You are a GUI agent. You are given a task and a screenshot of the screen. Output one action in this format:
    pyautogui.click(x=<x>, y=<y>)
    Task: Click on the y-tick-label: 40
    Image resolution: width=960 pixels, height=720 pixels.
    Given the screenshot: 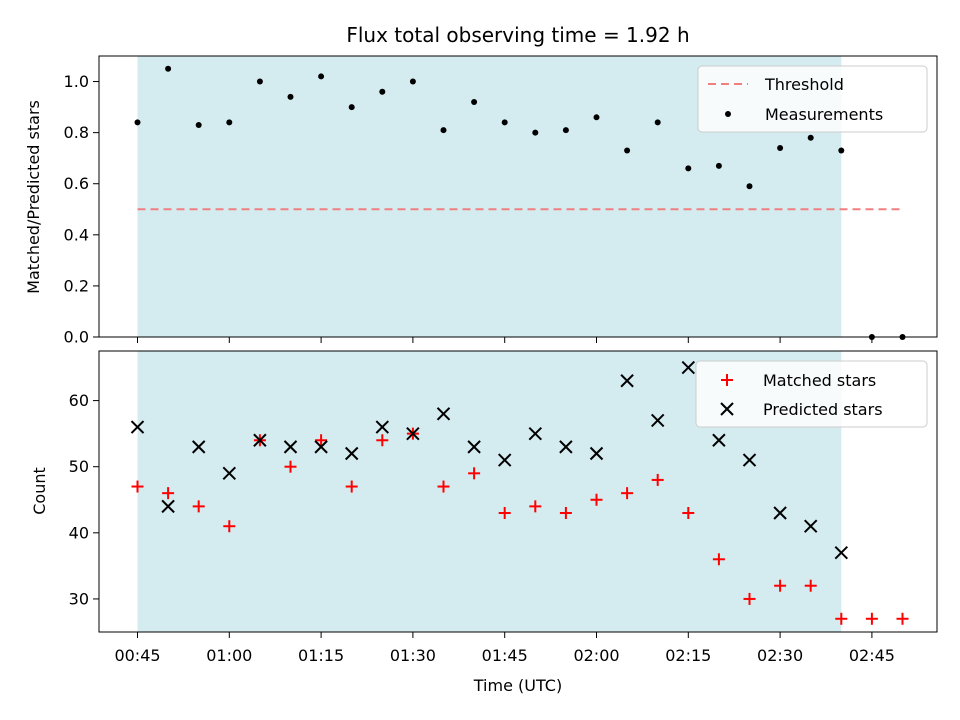 What is the action you would take?
    pyautogui.click(x=79, y=532)
    